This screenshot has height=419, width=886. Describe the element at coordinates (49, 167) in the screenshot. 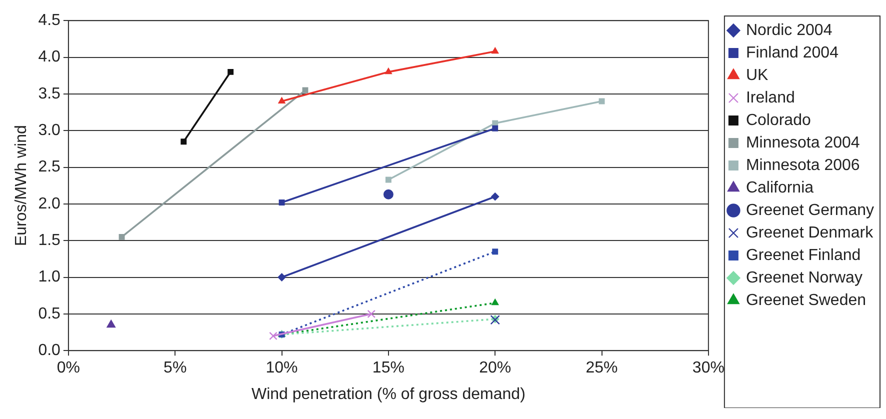

I see `y-tick-label: 2.5` at that location.